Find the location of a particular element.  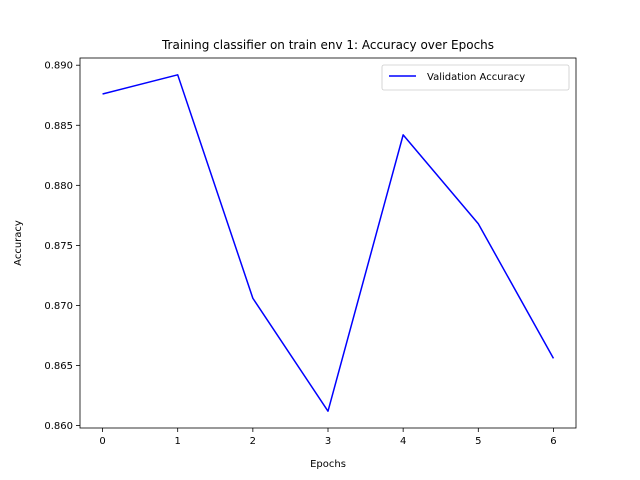

y-tick-label: 0.870 is located at coordinates (58, 306).